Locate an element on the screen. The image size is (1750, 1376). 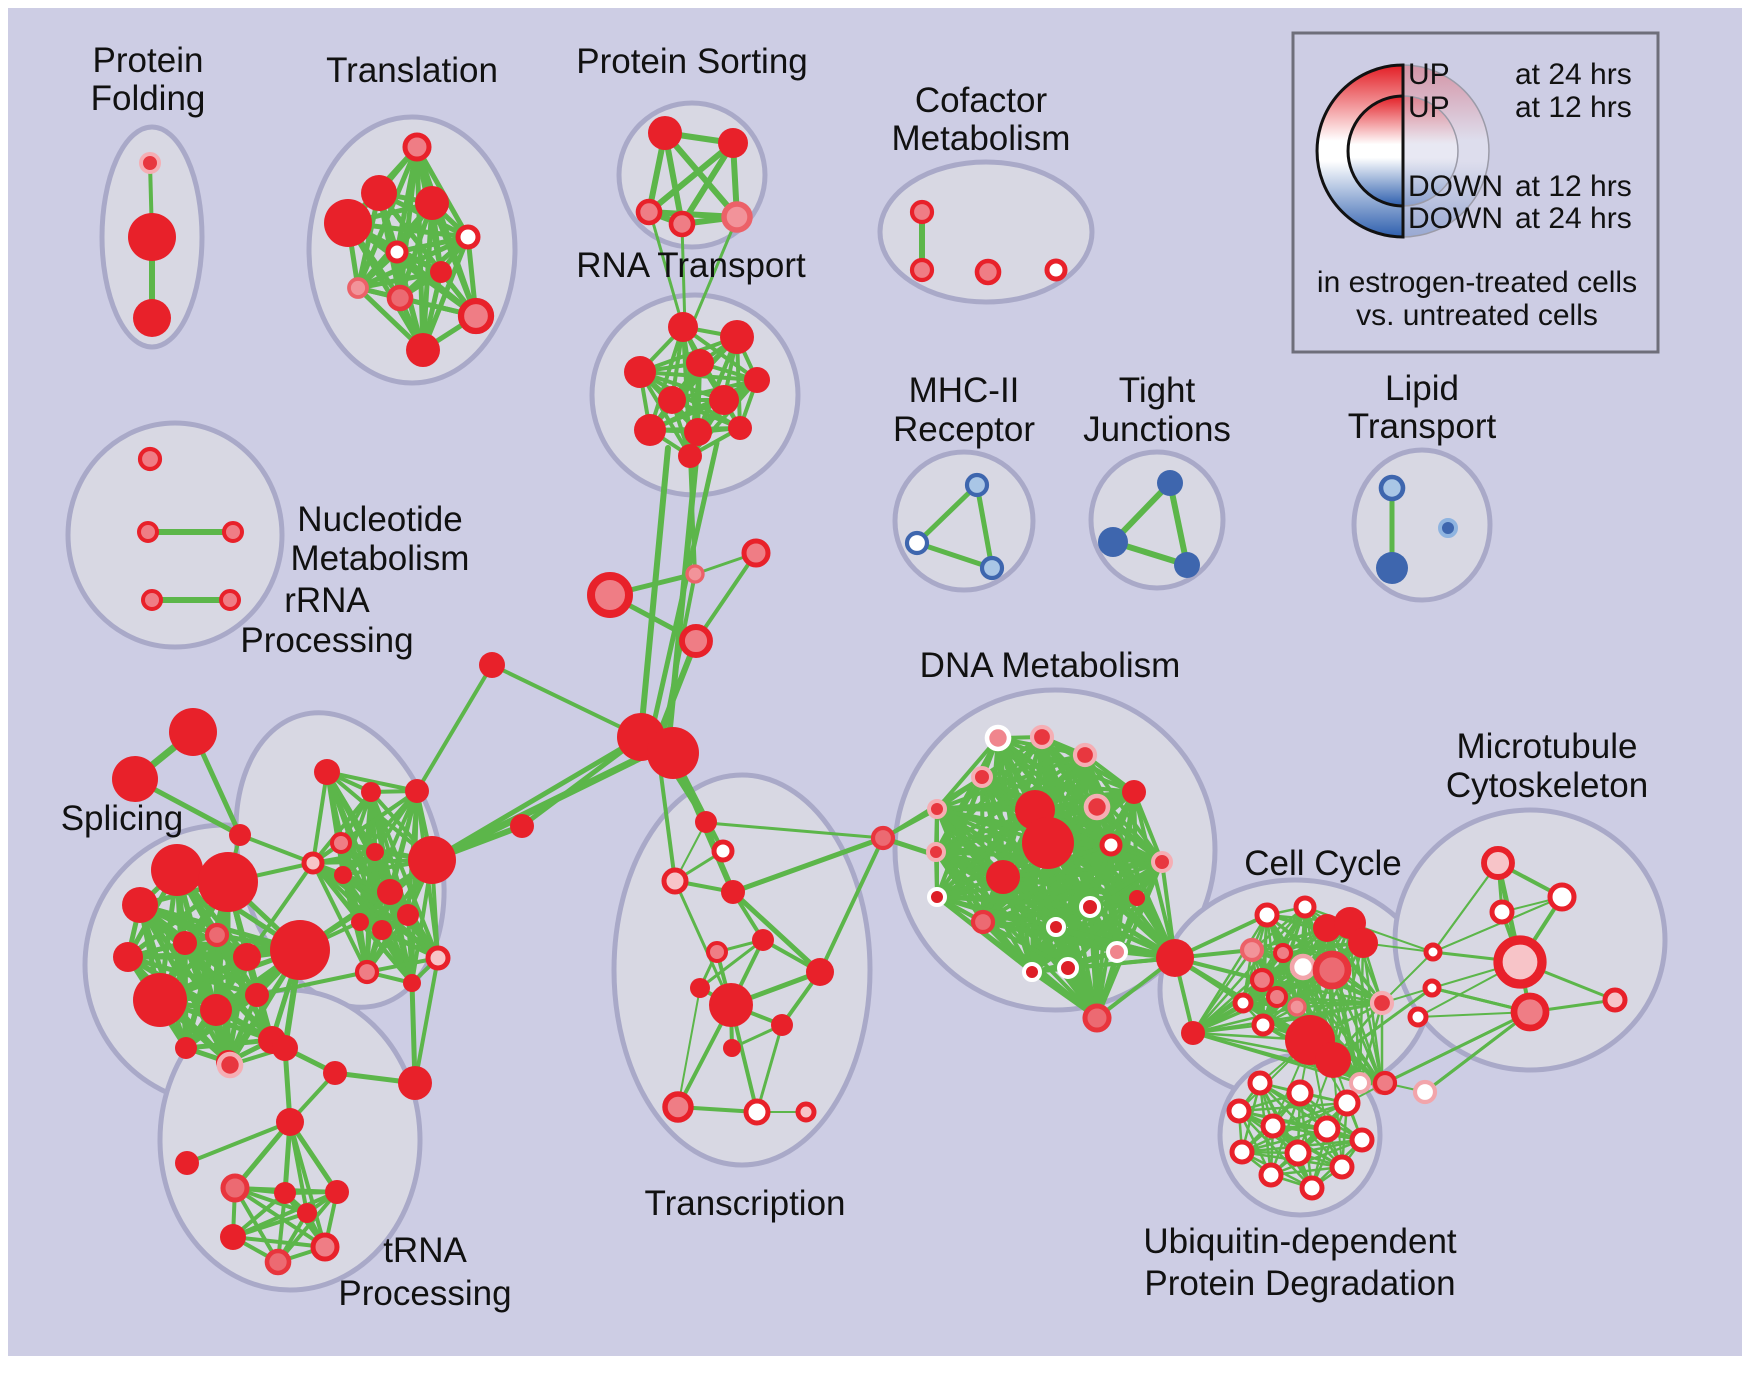
cluster-cell-cycle-label: Cell Cycle is located at coordinates (1323, 863).